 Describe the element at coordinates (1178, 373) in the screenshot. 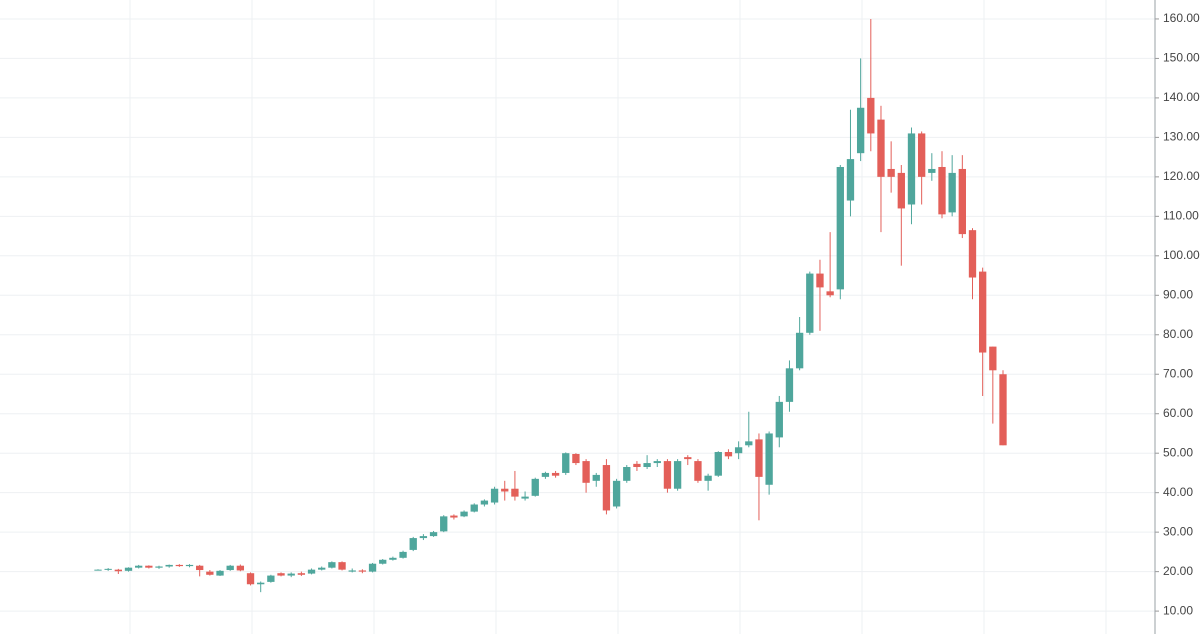

I see `y-tick-label: 70.00` at that location.